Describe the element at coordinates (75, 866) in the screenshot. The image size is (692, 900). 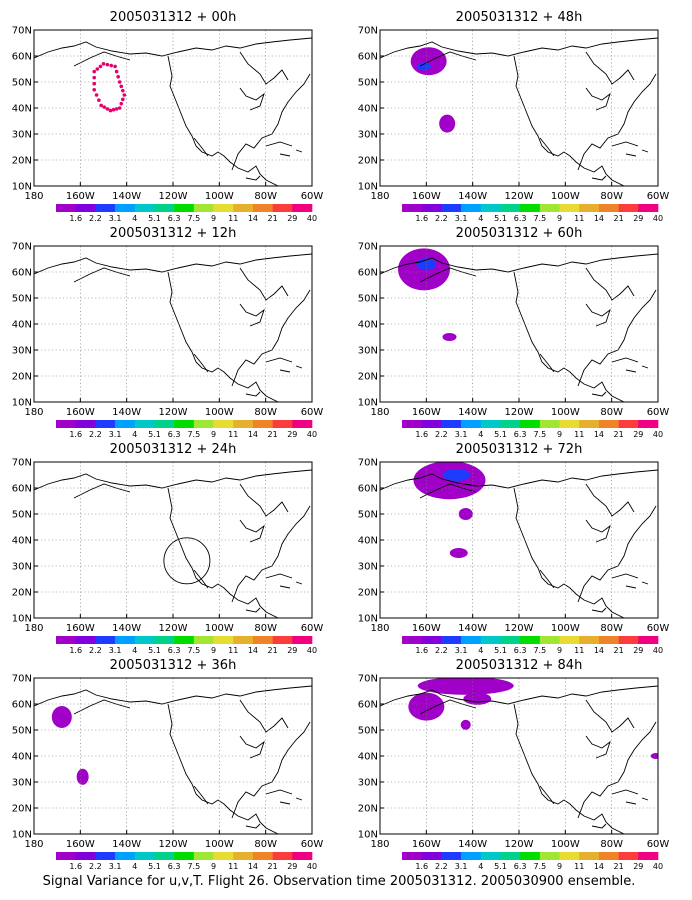
I see `colorbar-label: 1.6` at that location.